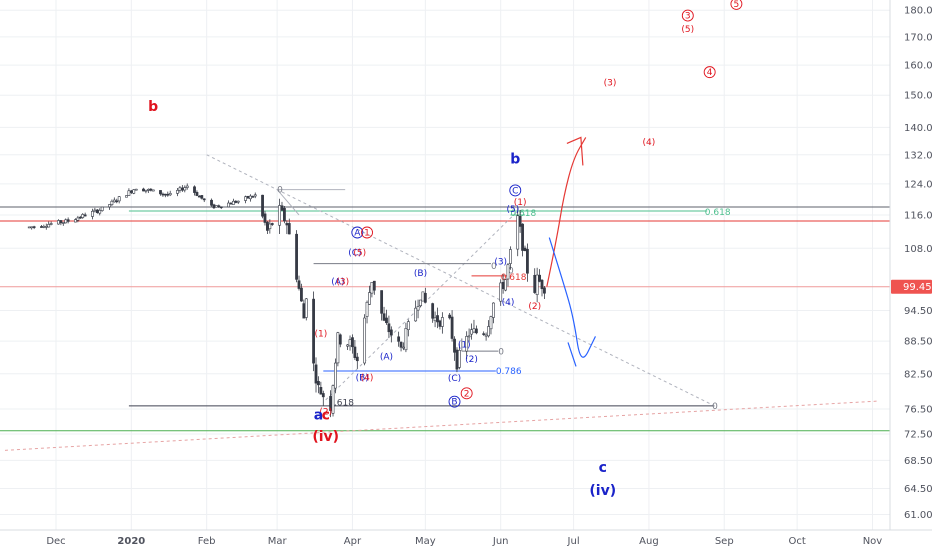 The image size is (932, 550). What do you see at coordinates (572, 297) in the screenshot?
I see `projection-down-arrow` at bounding box center [572, 297].